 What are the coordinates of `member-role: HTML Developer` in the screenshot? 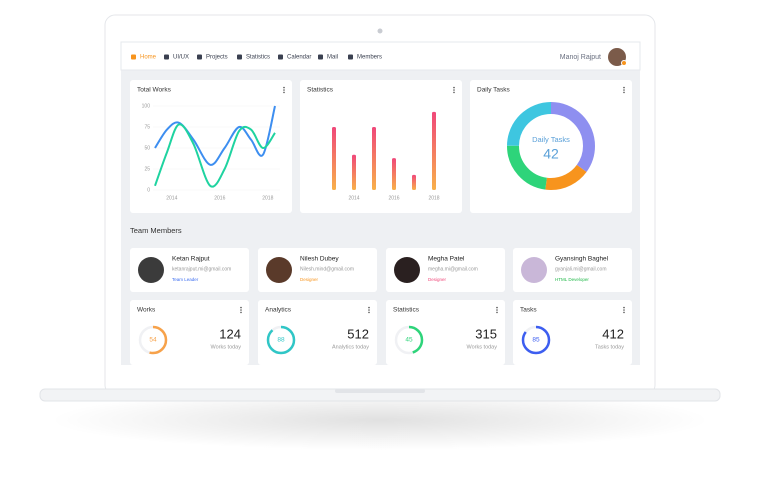 It's located at (572, 279).